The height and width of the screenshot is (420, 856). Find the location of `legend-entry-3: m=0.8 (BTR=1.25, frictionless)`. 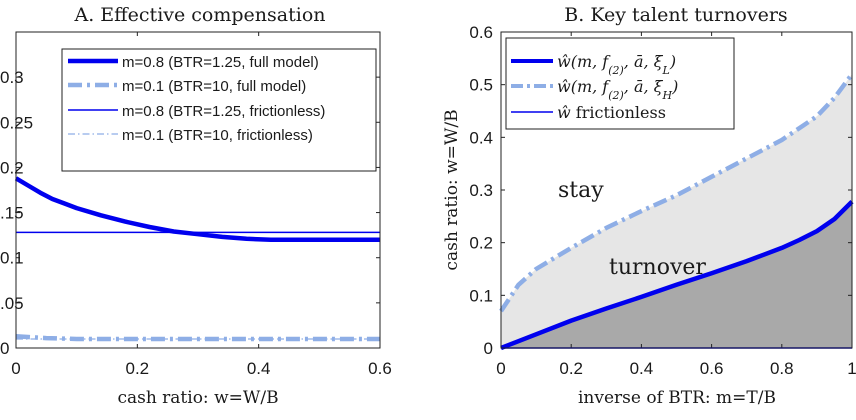

legend-entry-3: m=0.8 (BTR=1.25, frictionless) is located at coordinates (223, 111).